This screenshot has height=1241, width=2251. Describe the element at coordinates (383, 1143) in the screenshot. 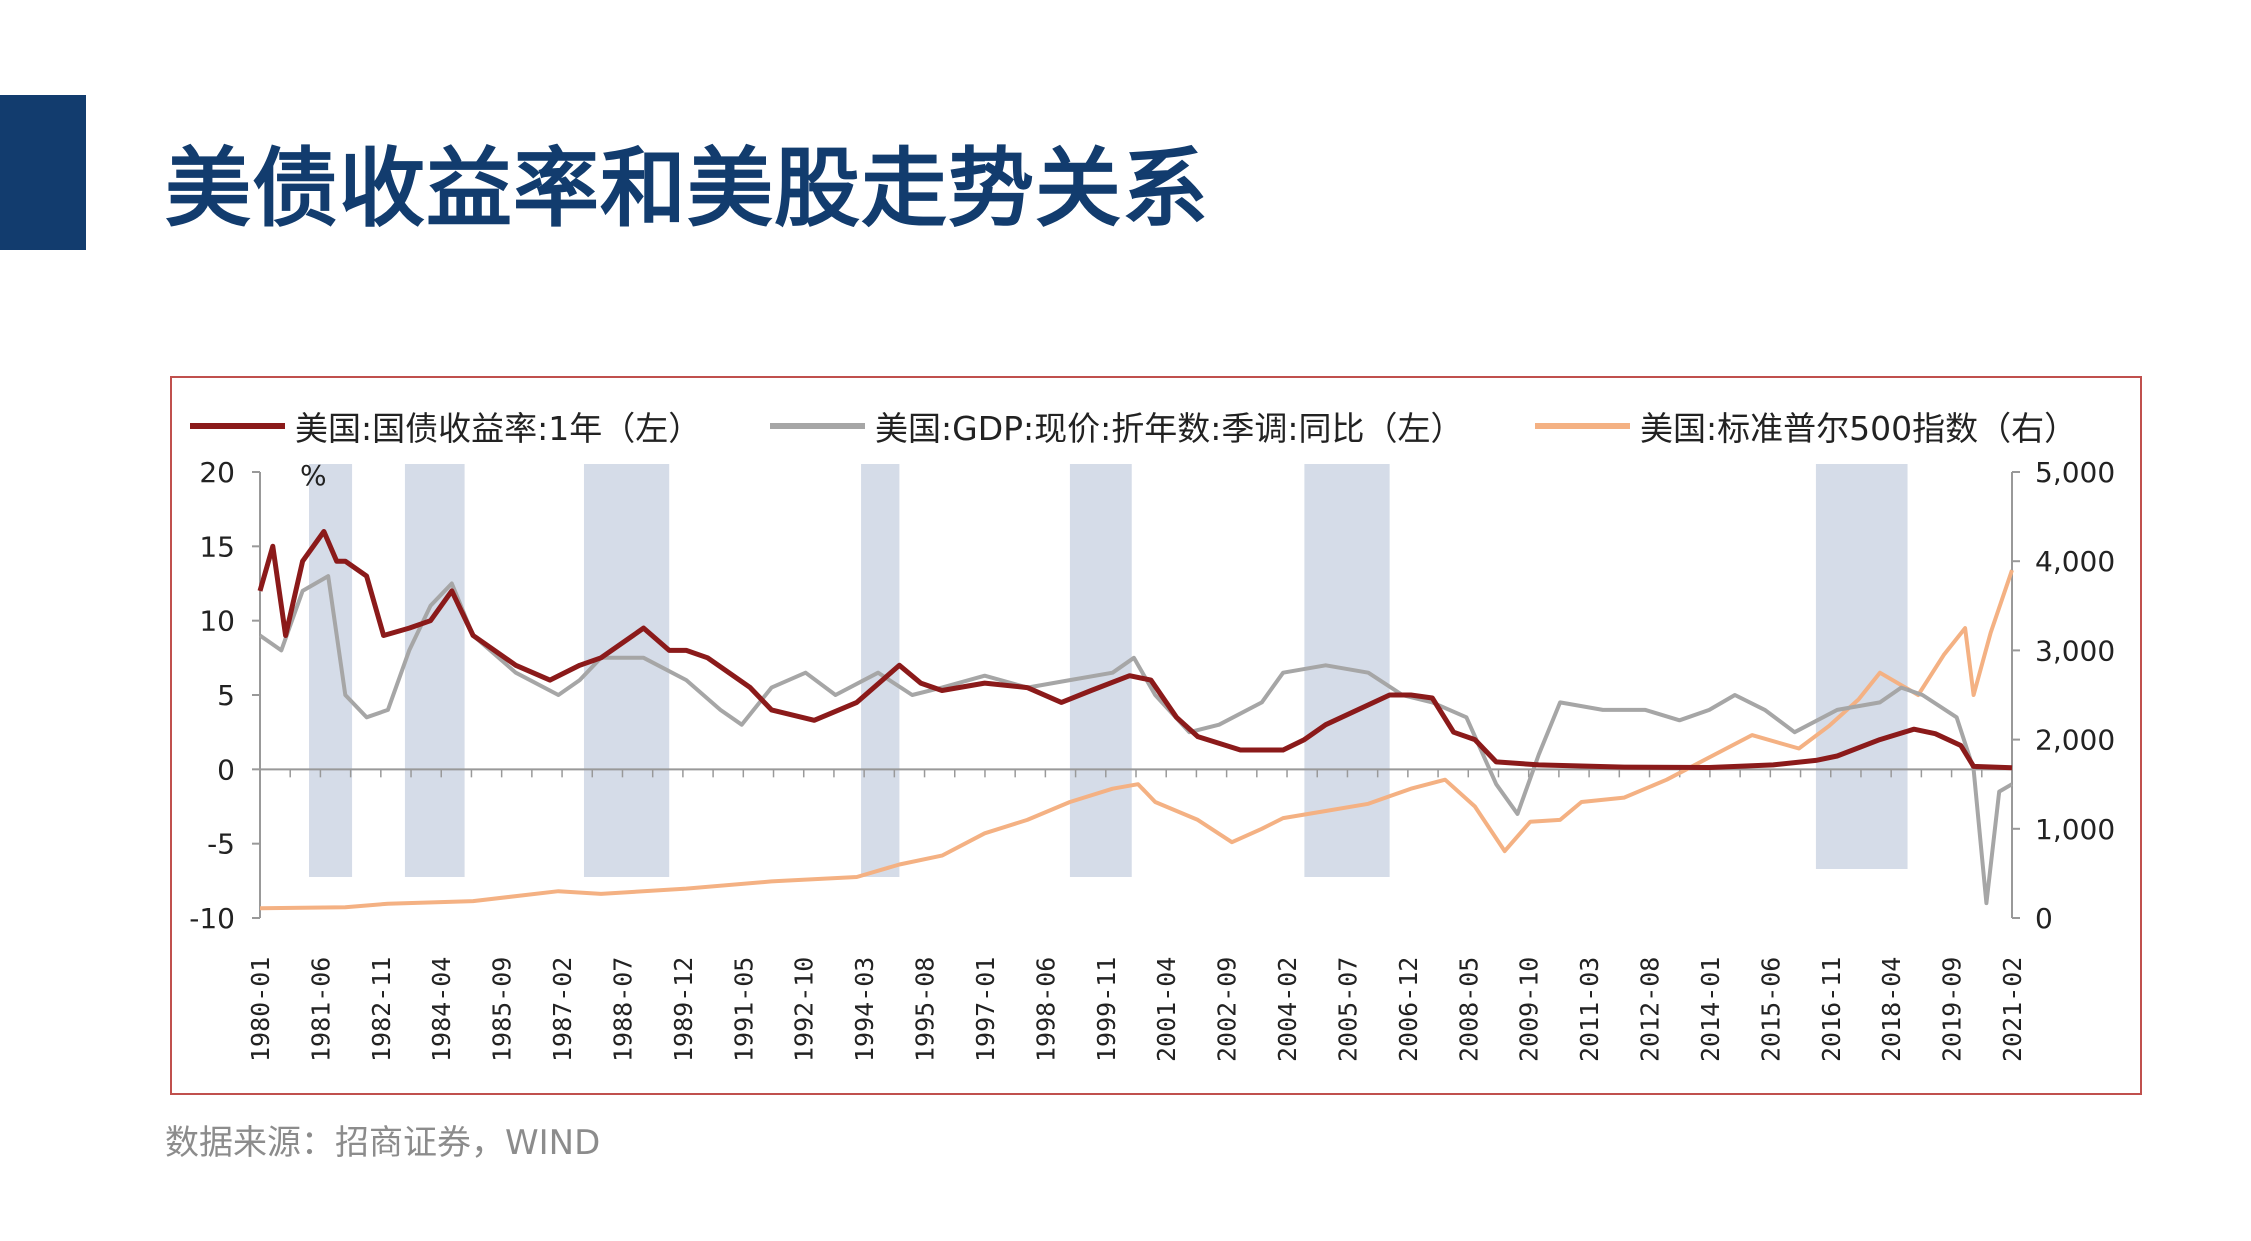

I see `source-note: 数据来源：招商证券，WIND` at that location.